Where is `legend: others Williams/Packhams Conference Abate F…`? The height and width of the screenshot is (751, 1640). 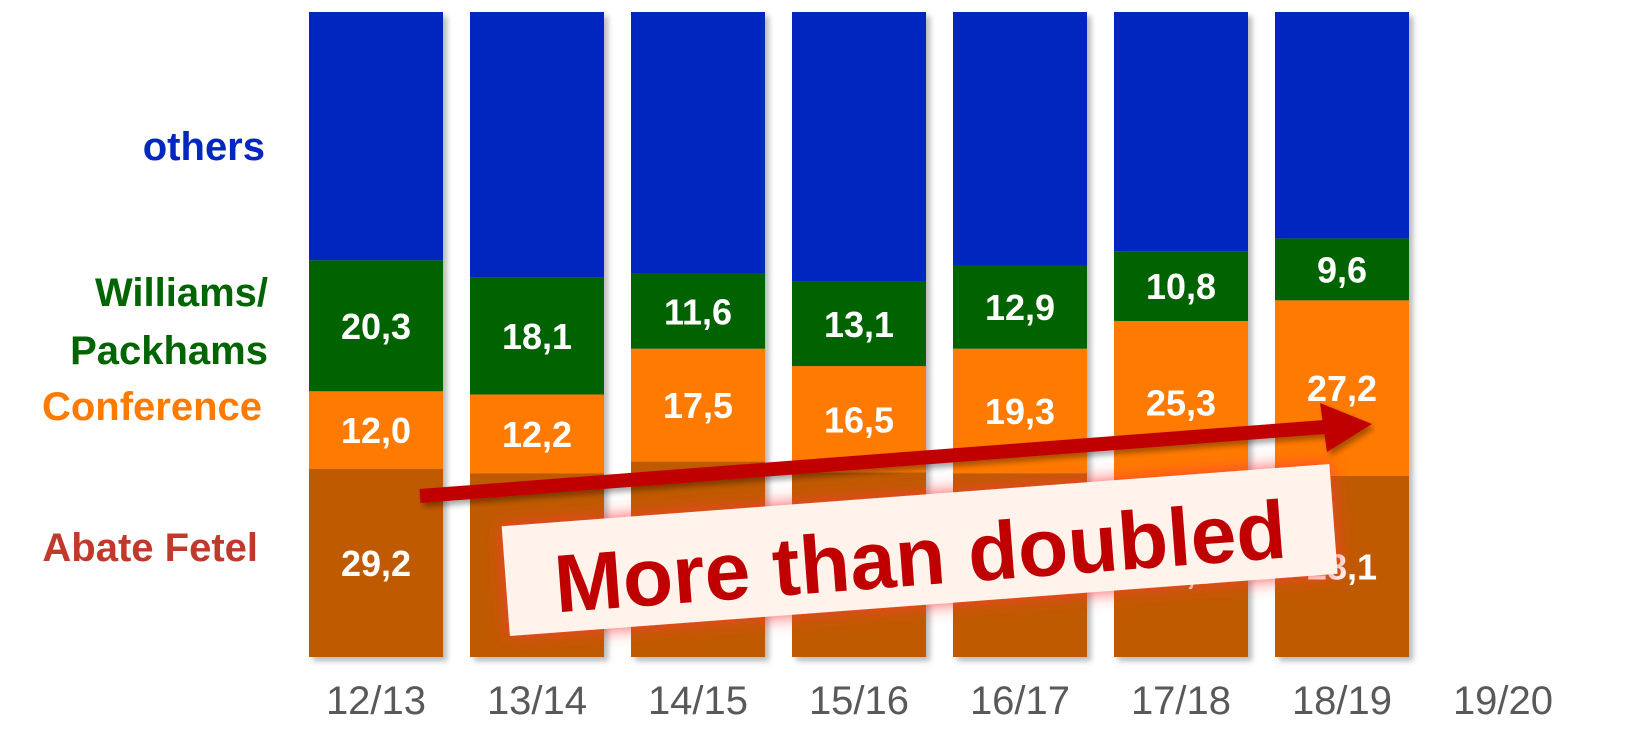 legend: others Williams/Packhams Conference Abate F… is located at coordinates (155, 347).